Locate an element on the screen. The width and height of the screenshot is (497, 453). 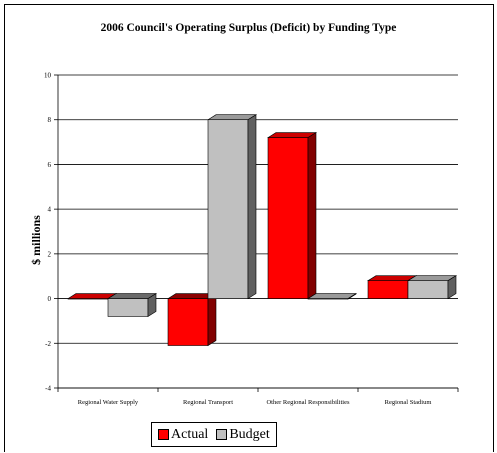
y-tick-label: 4 is located at coordinates (50, 210).